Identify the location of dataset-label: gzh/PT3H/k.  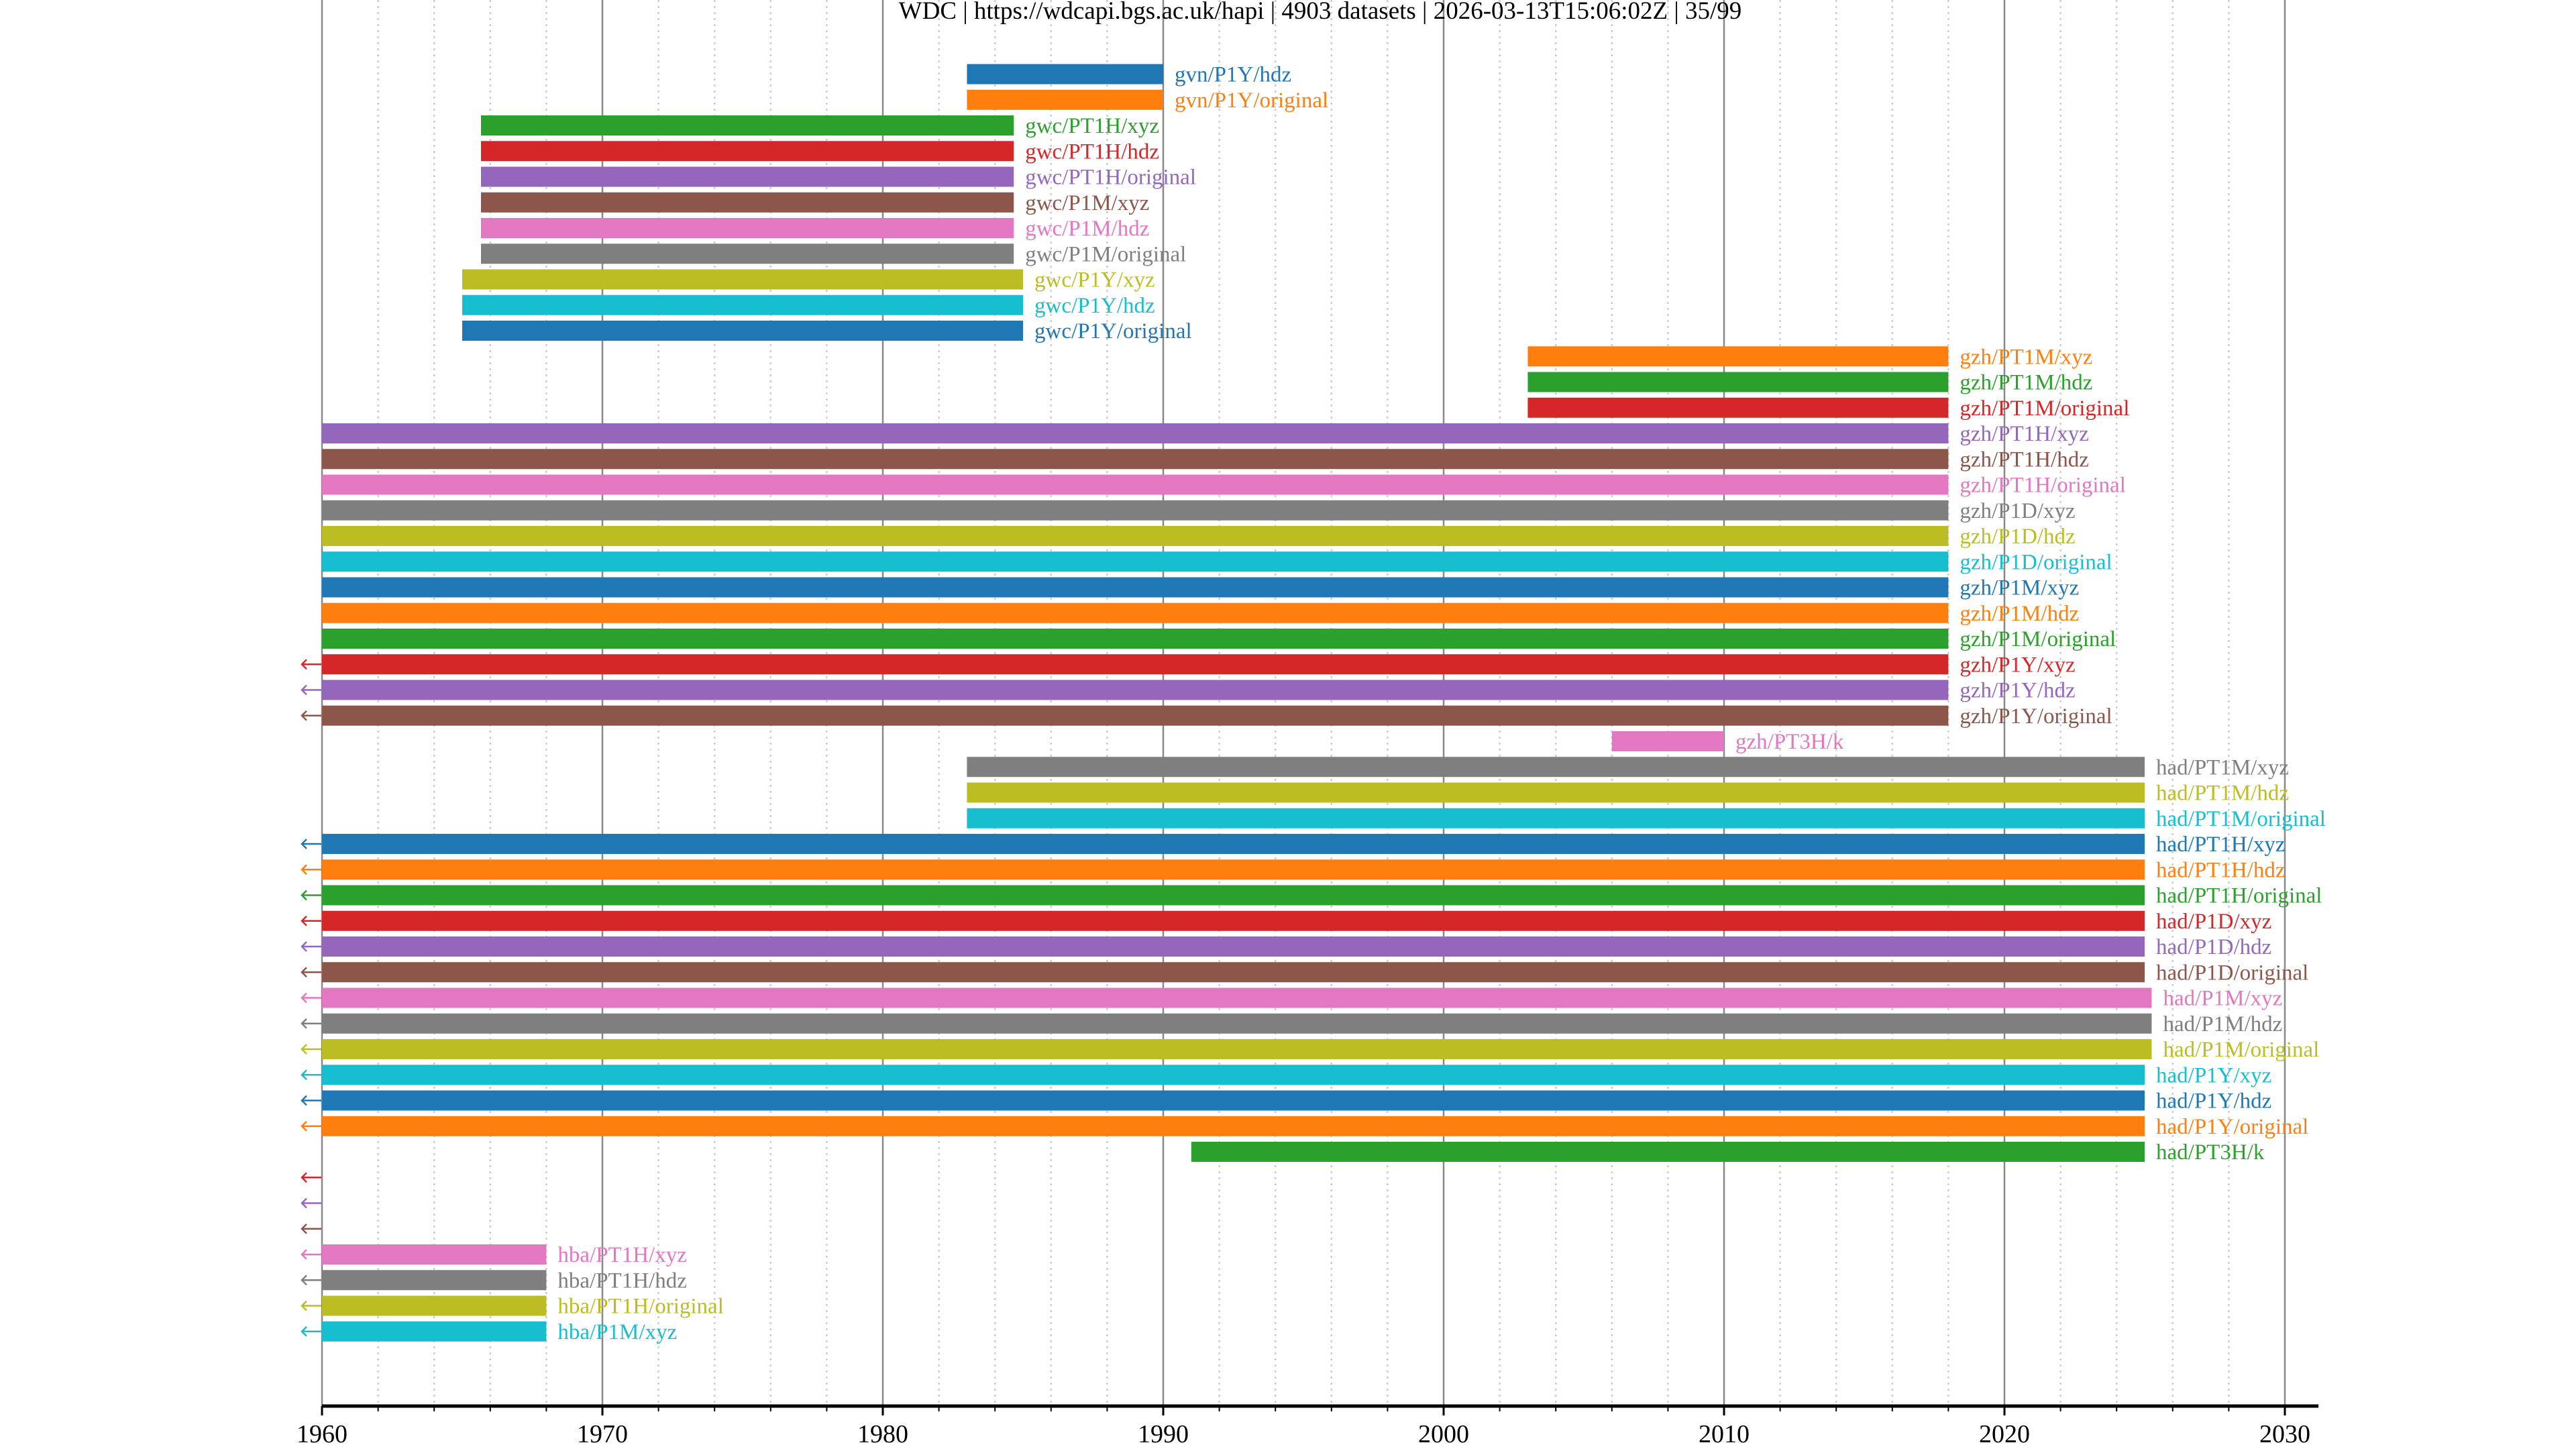
(1789, 742).